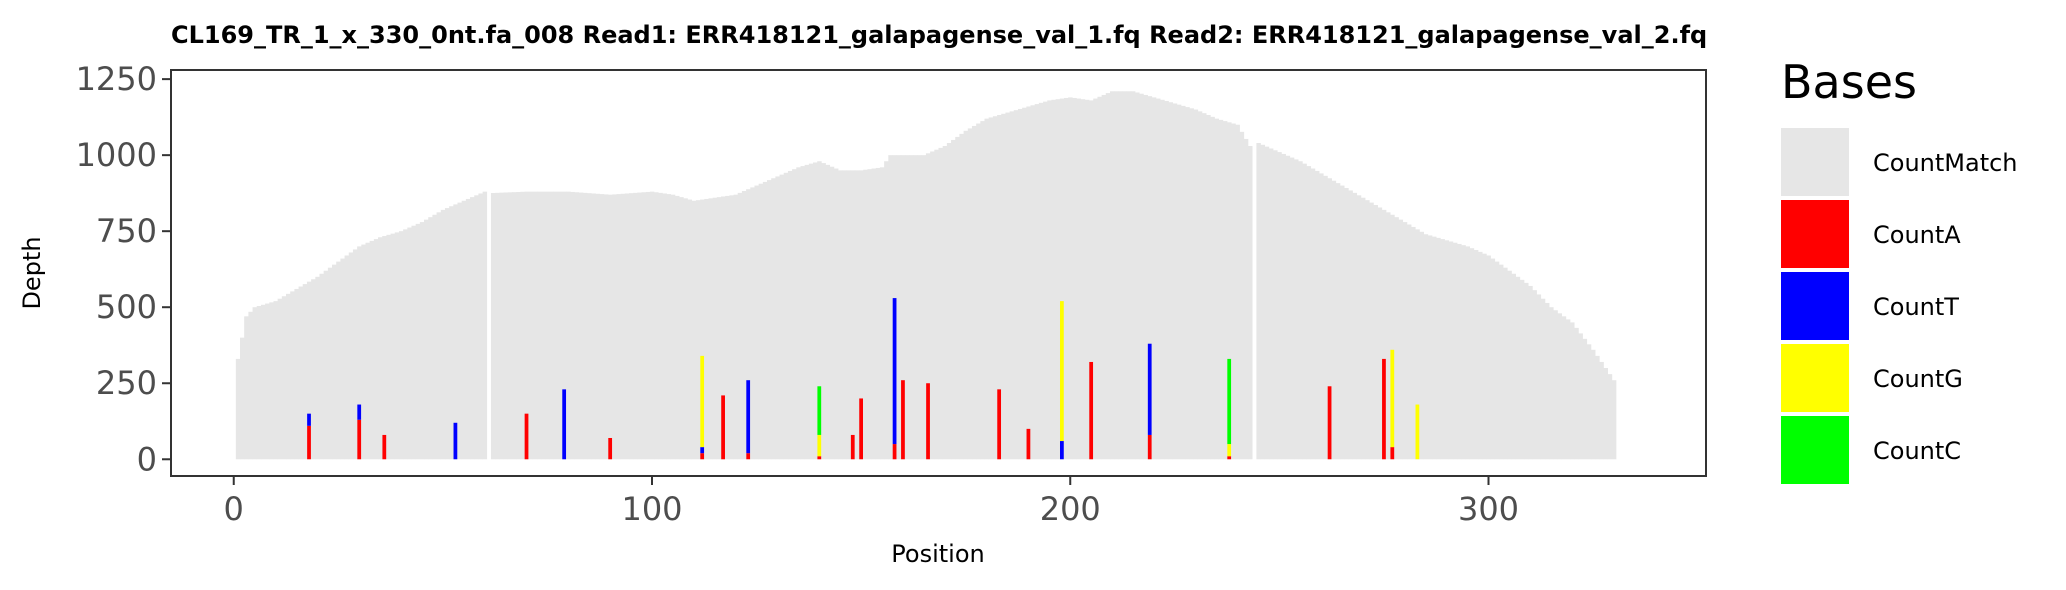  What do you see at coordinates (1488, 509) in the screenshot?
I see `x-tick-label: 300` at bounding box center [1488, 509].